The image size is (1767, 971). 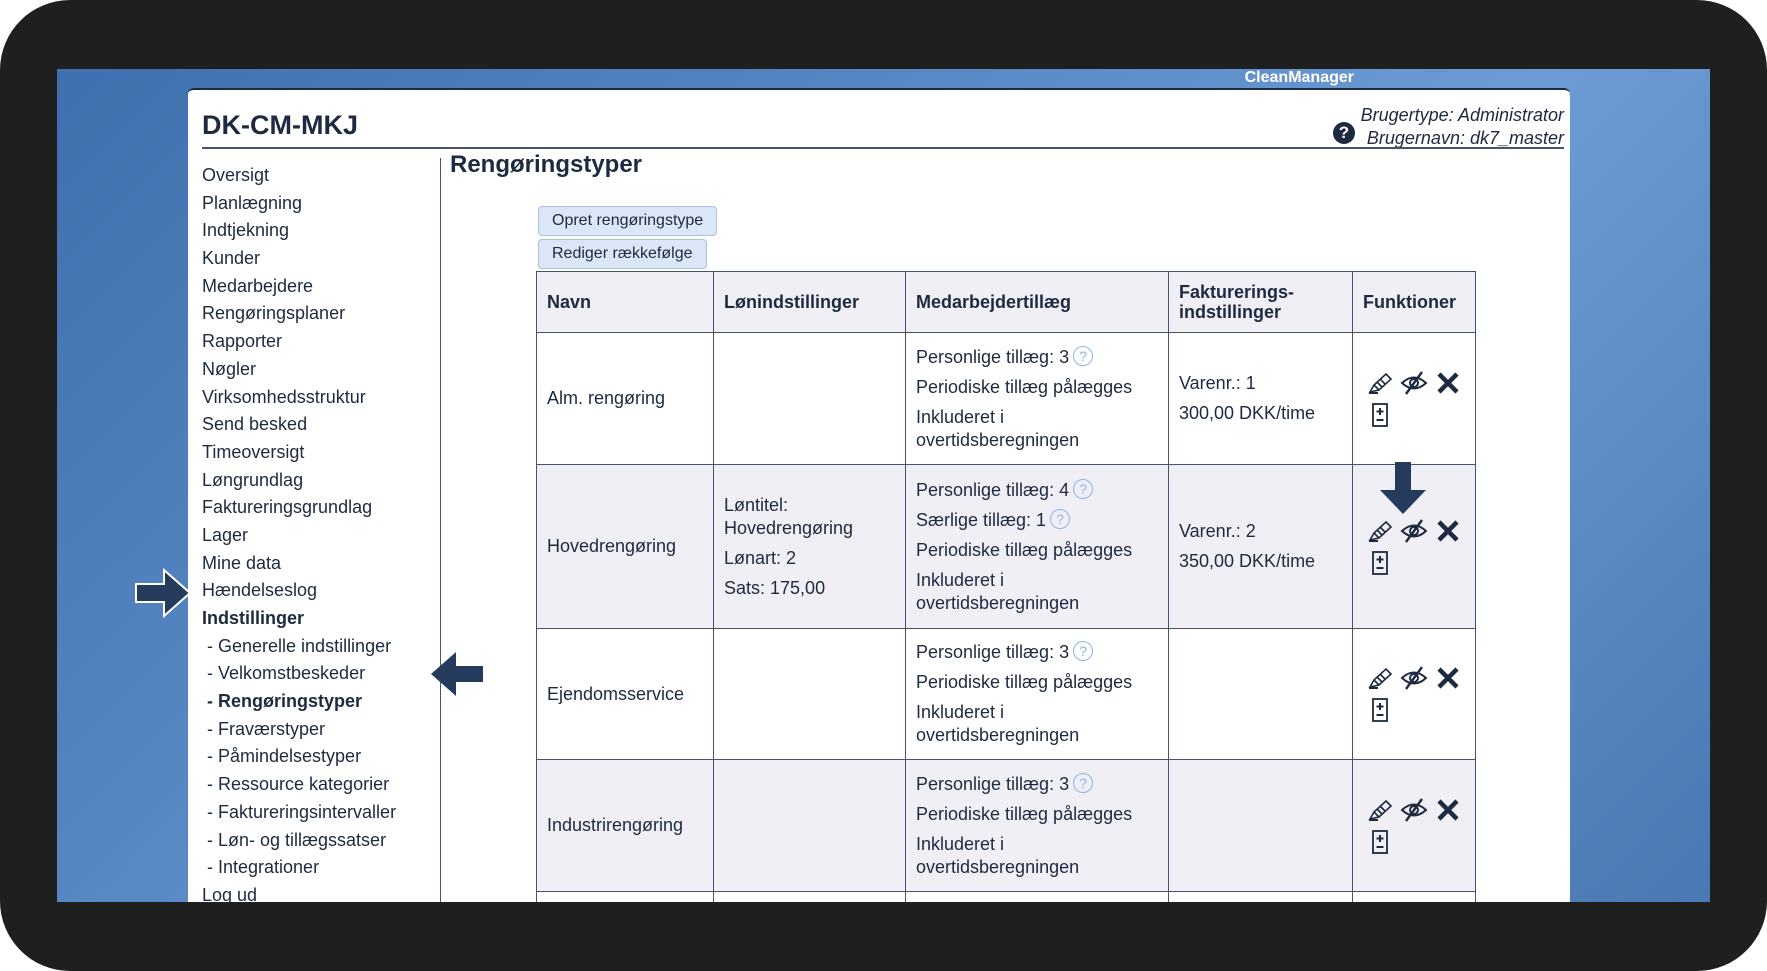 What do you see at coordinates (260, 590) in the screenshot?
I see `sidebar-item-hændelseslog: Hændelseslog` at bounding box center [260, 590].